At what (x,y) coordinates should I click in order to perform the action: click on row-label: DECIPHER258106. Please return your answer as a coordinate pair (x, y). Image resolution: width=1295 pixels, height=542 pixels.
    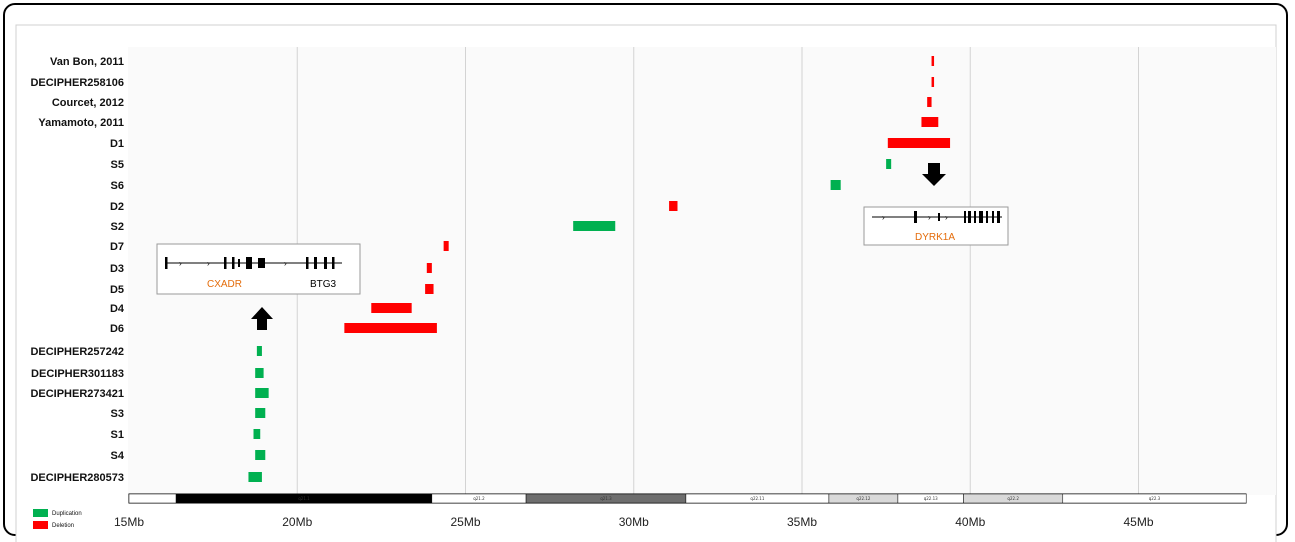
    Looking at the image, I should click on (77, 83).